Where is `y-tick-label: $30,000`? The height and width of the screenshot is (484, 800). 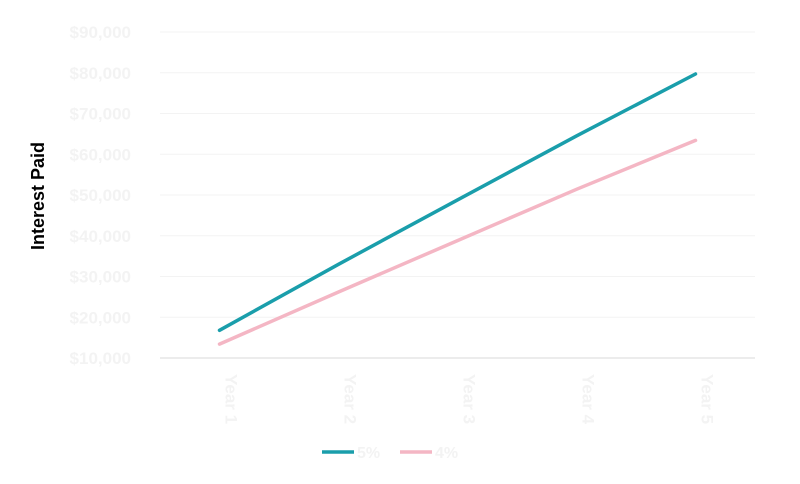 y-tick-label: $30,000 is located at coordinates (100, 277).